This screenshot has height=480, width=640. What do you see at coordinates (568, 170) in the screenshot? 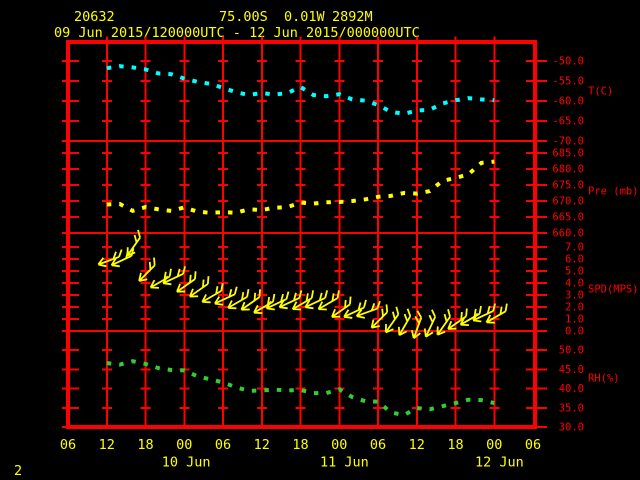
I see `y-tick-label: 680.0` at bounding box center [568, 170].